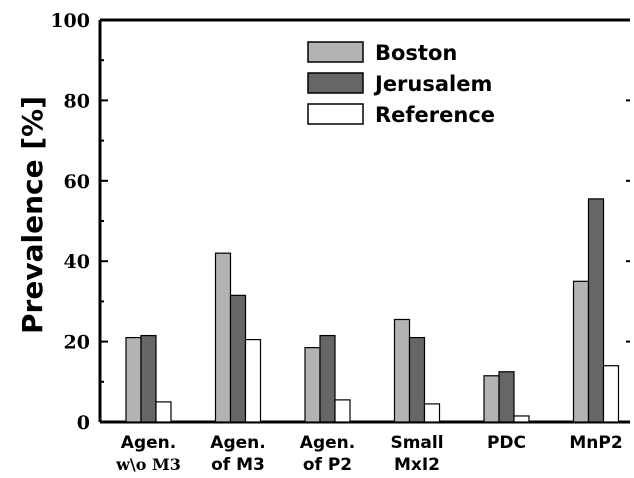 The height and width of the screenshot is (478, 634). What do you see at coordinates (77, 262) in the screenshot?
I see `y-tick-label: 40` at bounding box center [77, 262].